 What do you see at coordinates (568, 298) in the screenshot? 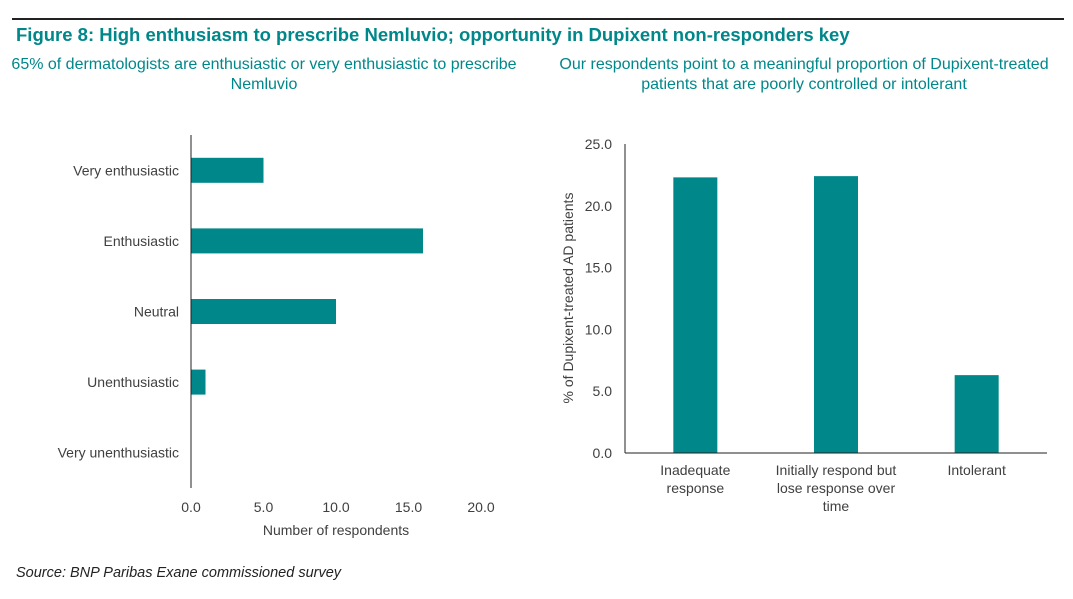
I see `y-axis-title: % of Dupixent-treated AD patients` at bounding box center [568, 298].